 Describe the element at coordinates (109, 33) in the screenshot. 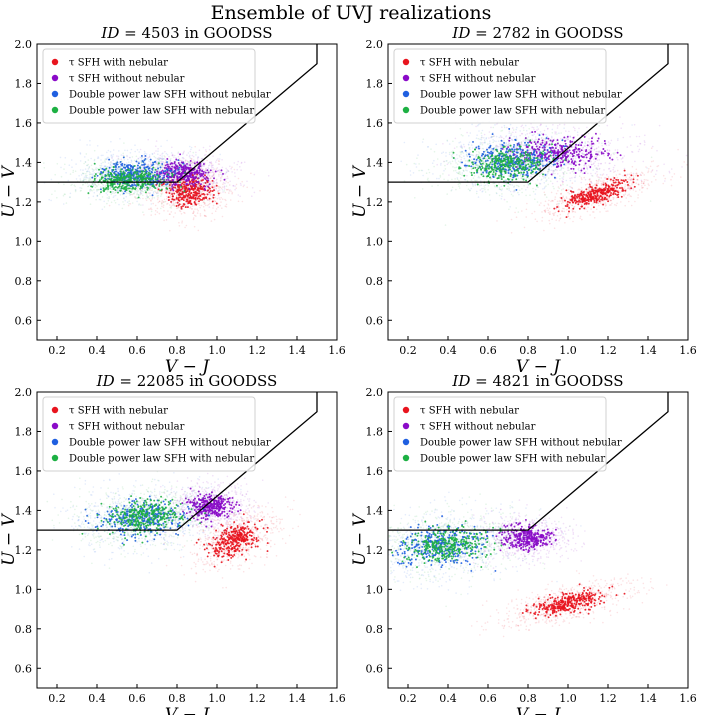

I see `panel-title-id-label: ID` at that location.